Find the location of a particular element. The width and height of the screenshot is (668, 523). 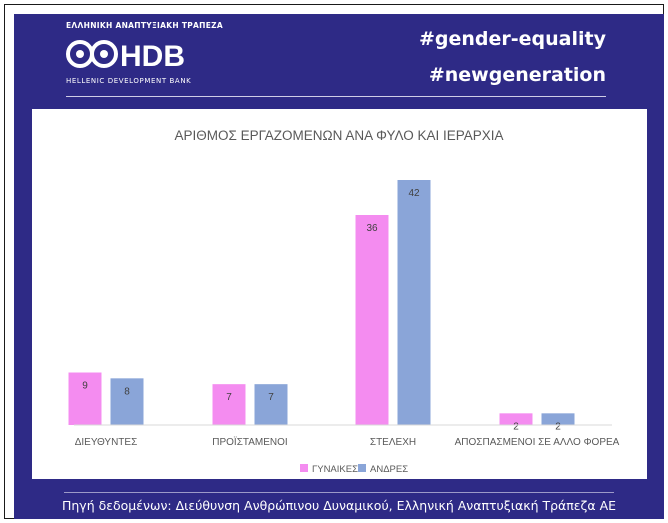

data-label: 36 is located at coordinates (372, 228).